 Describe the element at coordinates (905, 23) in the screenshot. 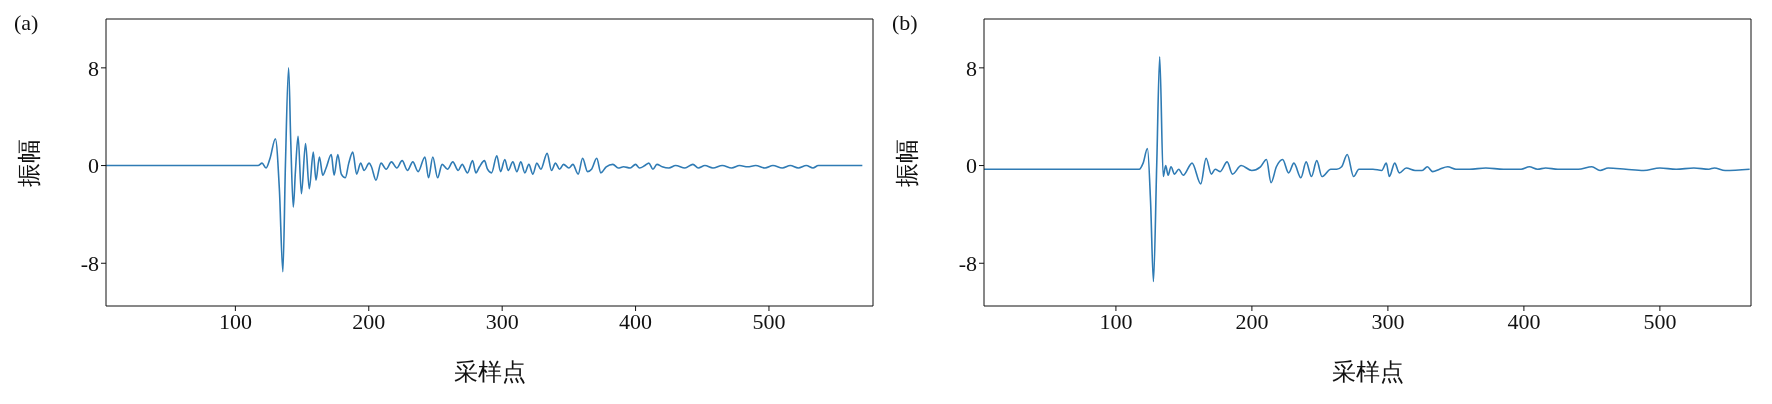

I see `chart-title: (b)` at that location.